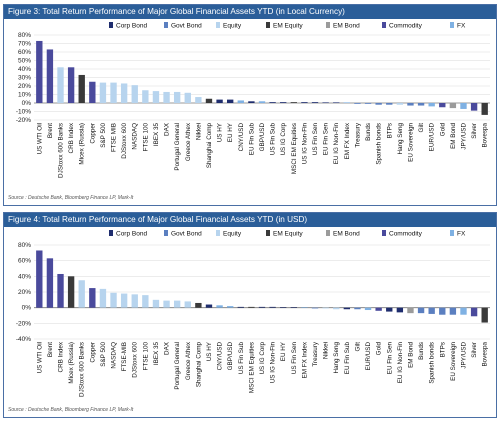  I want to click on x-tick-label: Treasury, so click(357, 134).